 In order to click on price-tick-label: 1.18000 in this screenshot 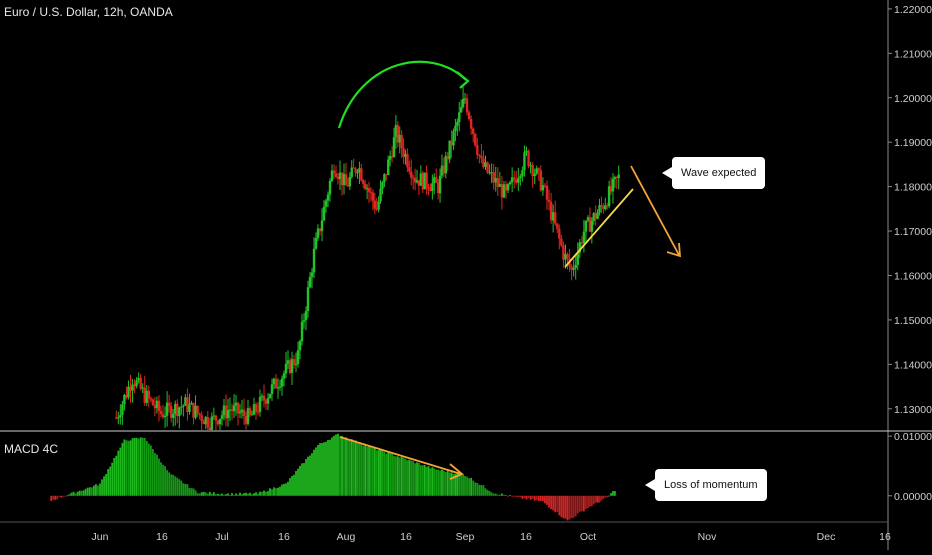, I will do `click(913, 188)`.